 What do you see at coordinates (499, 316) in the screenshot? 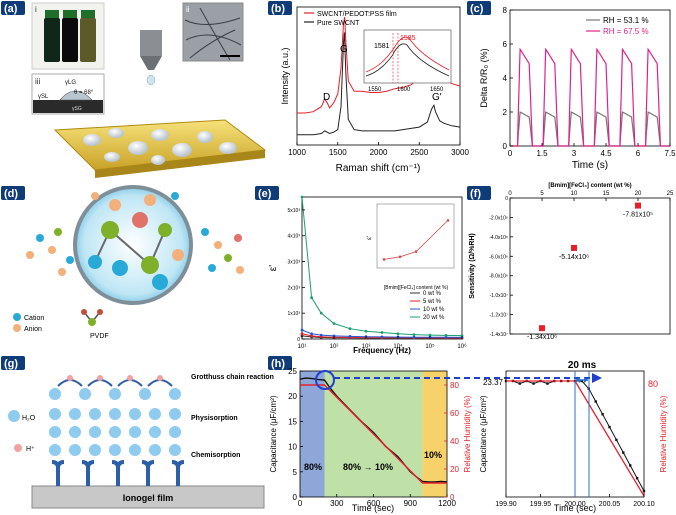
I see `y-tick-label: -1.2x10⁷` at bounding box center [499, 316].